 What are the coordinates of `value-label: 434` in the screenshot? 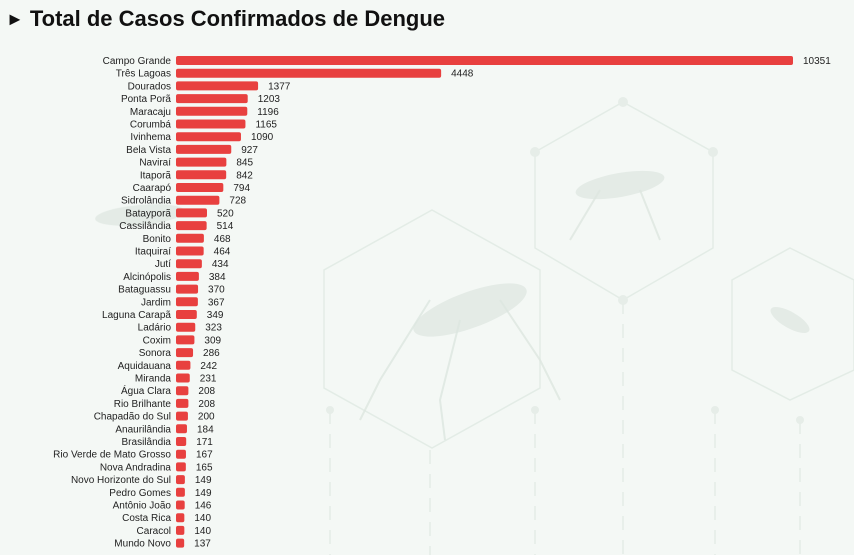 It's located at (220, 264).